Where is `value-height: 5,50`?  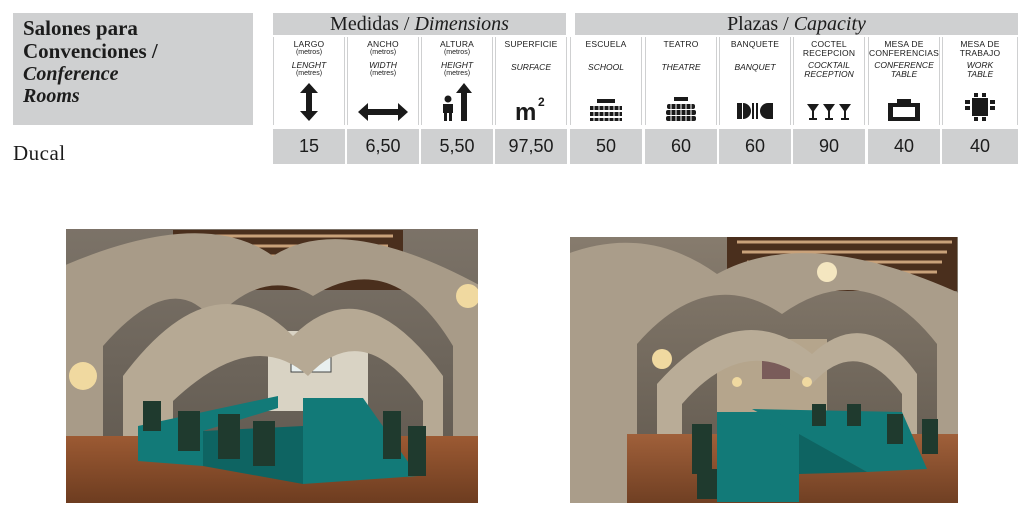 value-height: 5,50 is located at coordinates (457, 146).